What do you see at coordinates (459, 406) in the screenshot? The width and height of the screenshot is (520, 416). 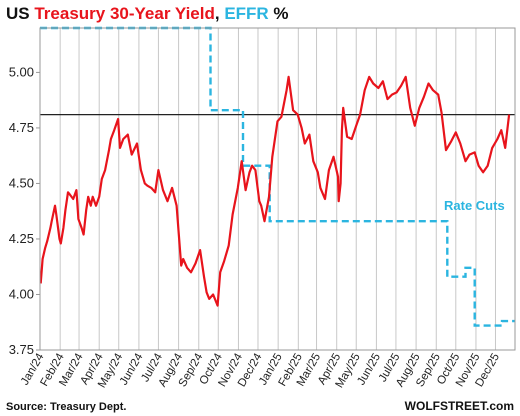 I see `brand-label: WOLFSTREET.com` at bounding box center [459, 406].